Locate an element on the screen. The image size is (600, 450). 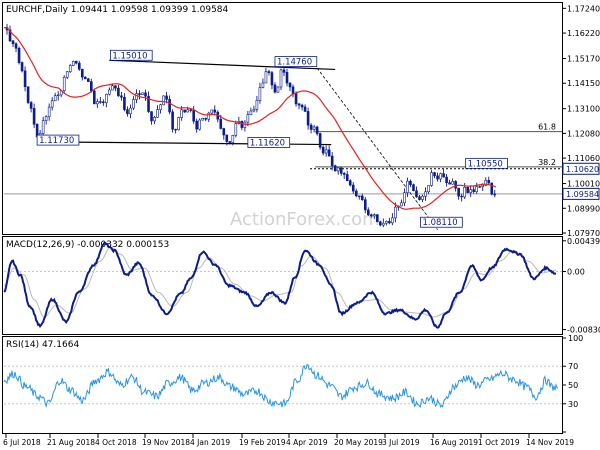
price-badge-label: 1.10620 is located at coordinates (582, 169).